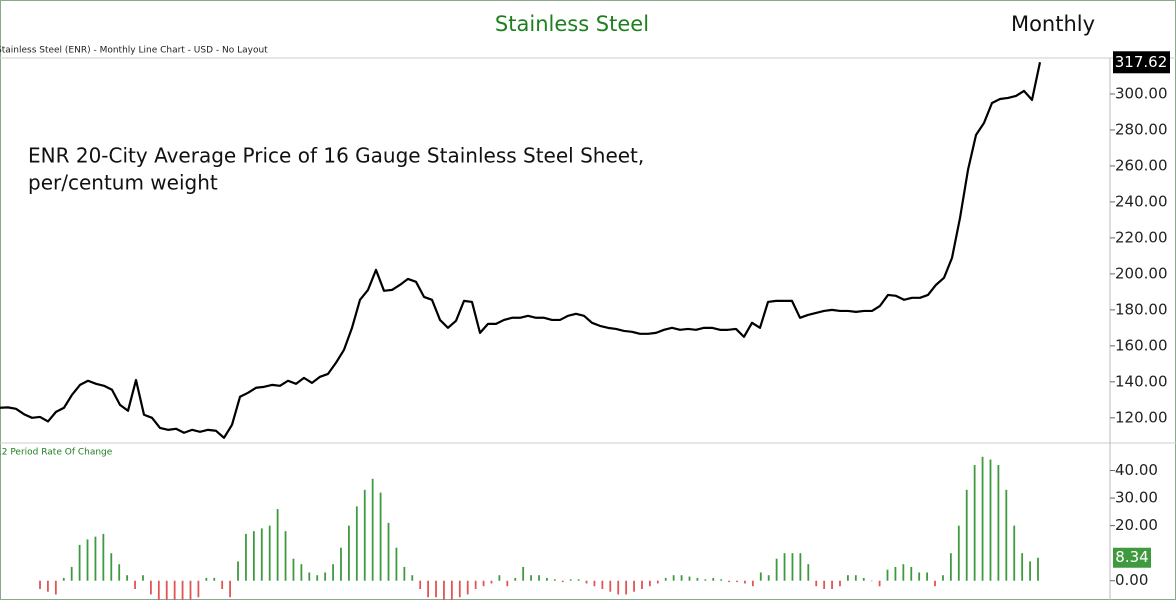 The width and height of the screenshot is (1176, 600). I want to click on y-tick-label: 140.00, so click(1141, 381).